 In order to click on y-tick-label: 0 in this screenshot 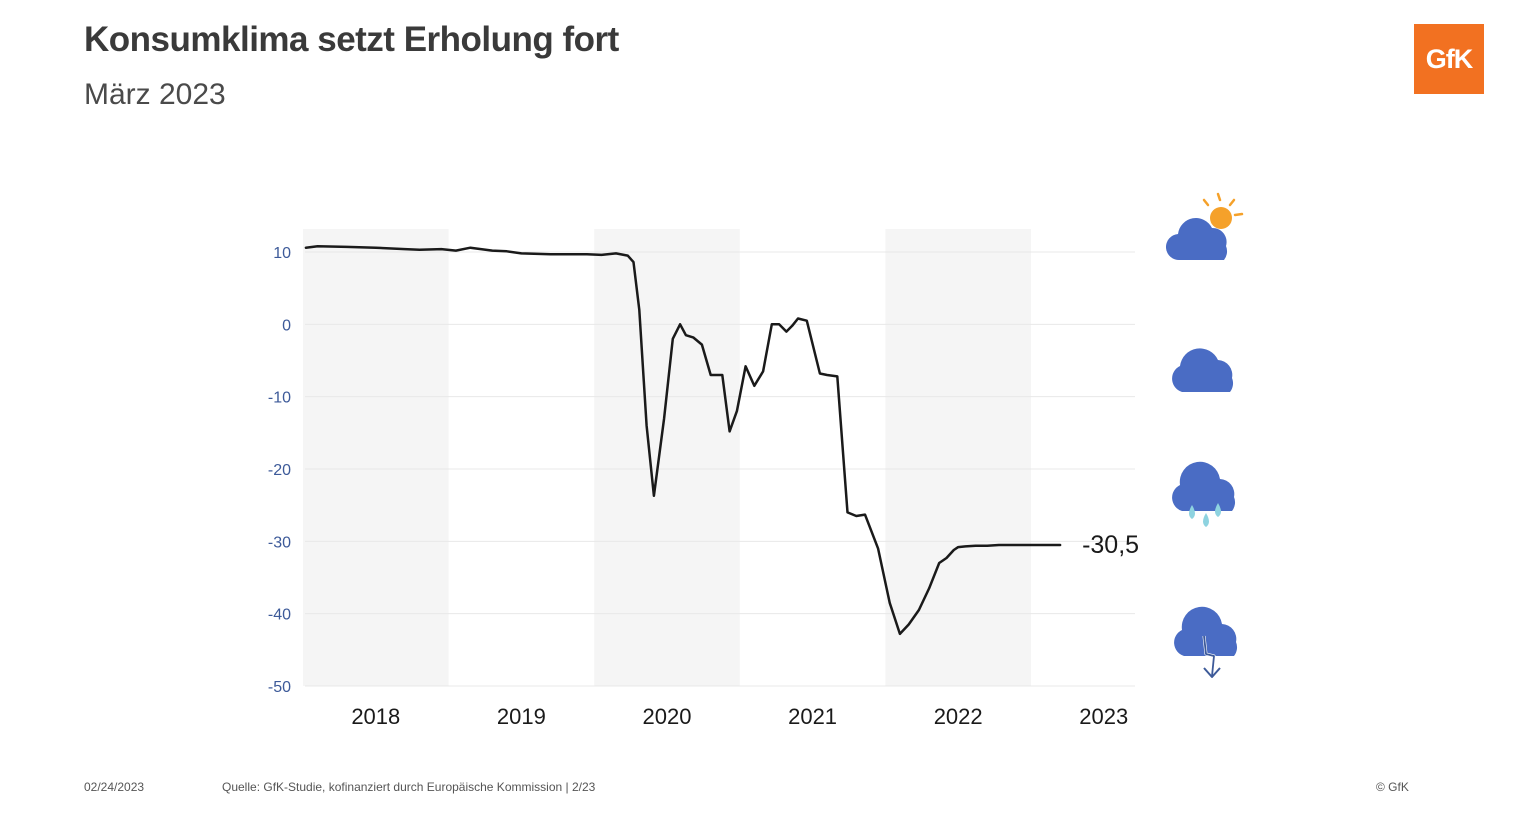, I will do `click(286, 325)`.